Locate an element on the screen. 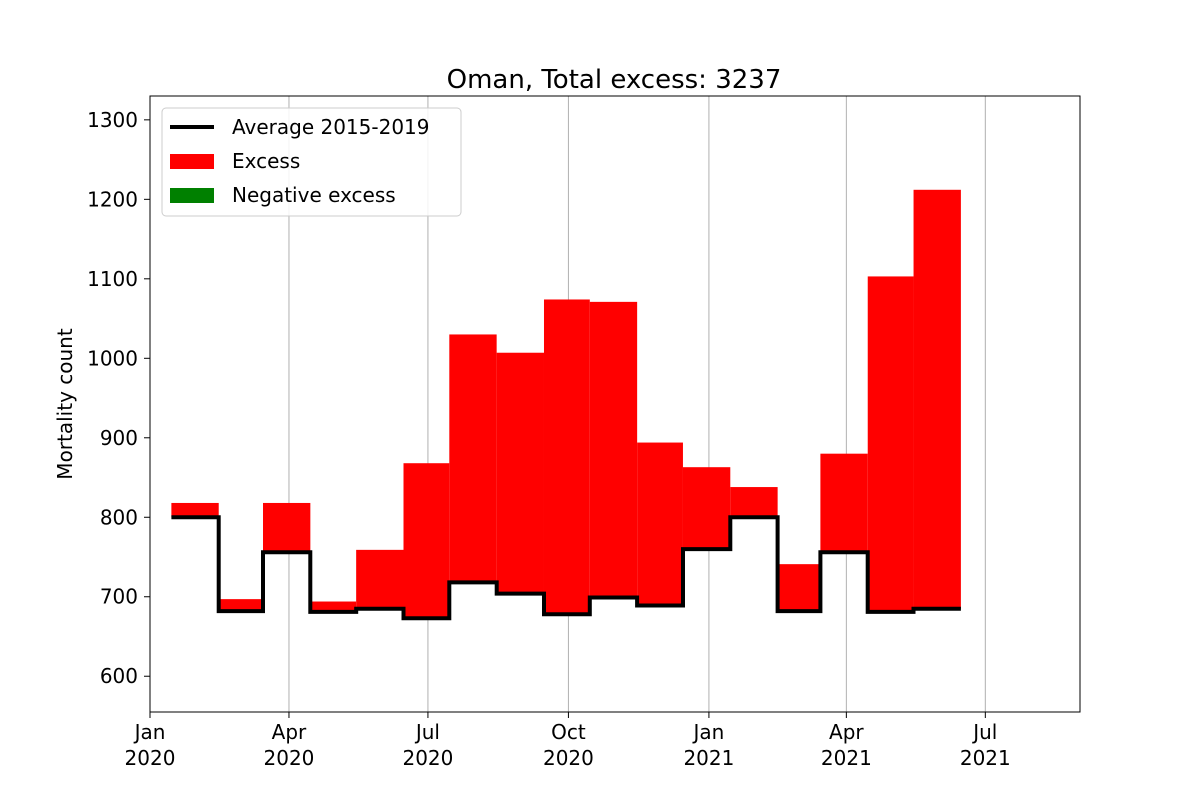 The image size is (1200, 800). y-tick-label: 600 is located at coordinates (119, 676).